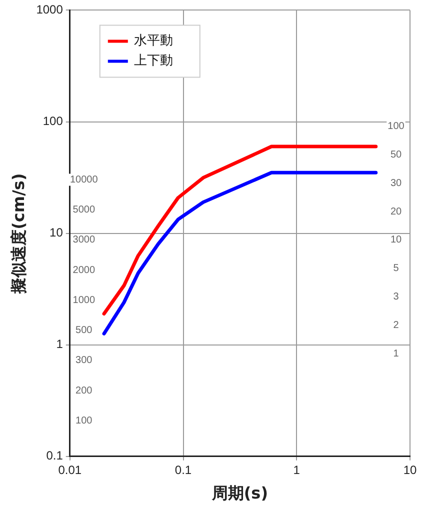 This screenshot has width=430, height=510. I want to click on annotation: 2, so click(396, 326).